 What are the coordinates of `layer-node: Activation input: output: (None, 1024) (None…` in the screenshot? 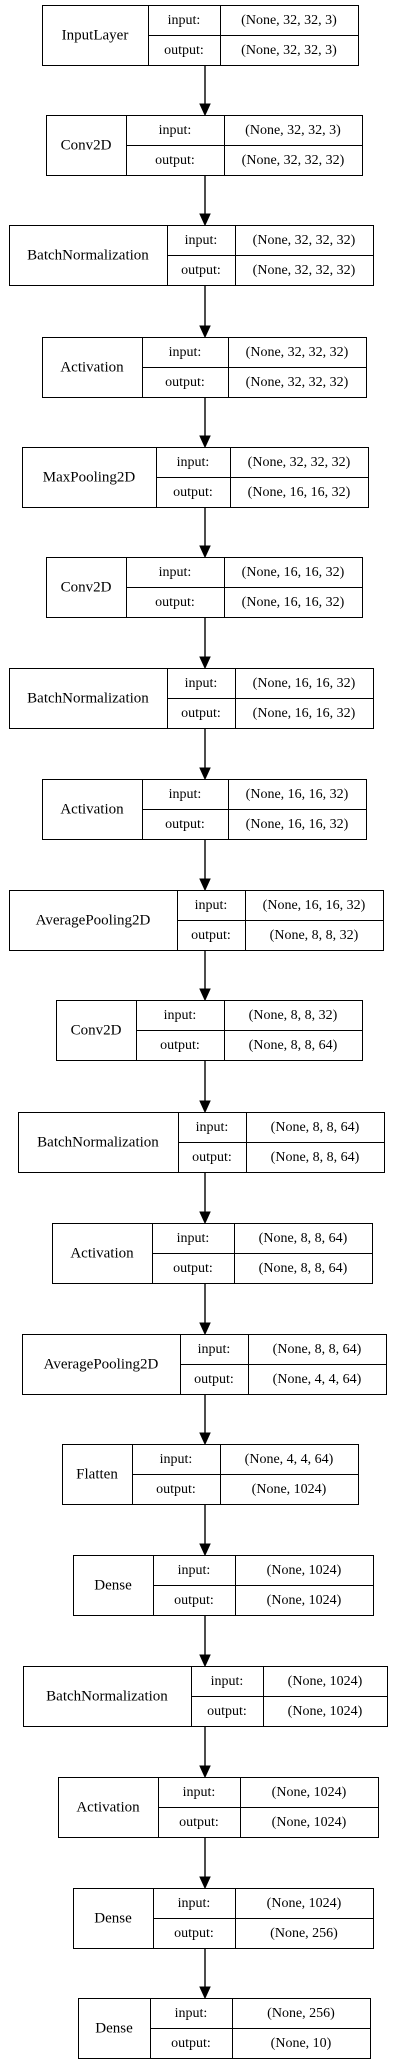 It's located at (218, 1807).